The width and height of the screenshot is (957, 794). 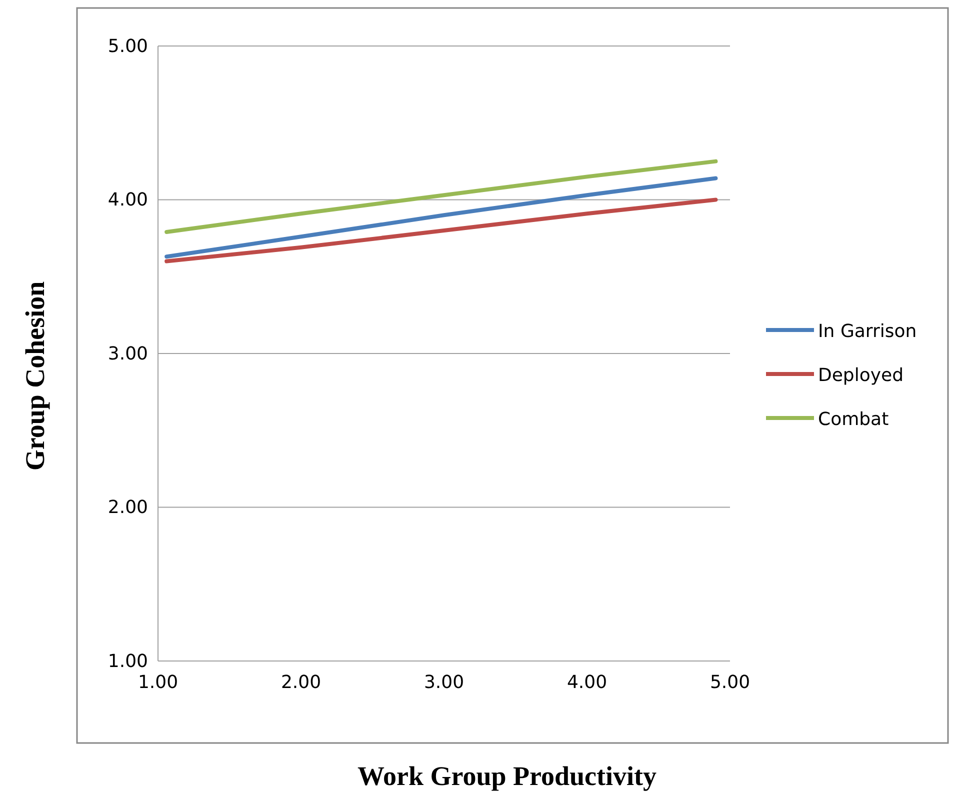 What do you see at coordinates (507, 776) in the screenshot?
I see `x-axis-title: Work Group Productivity` at bounding box center [507, 776].